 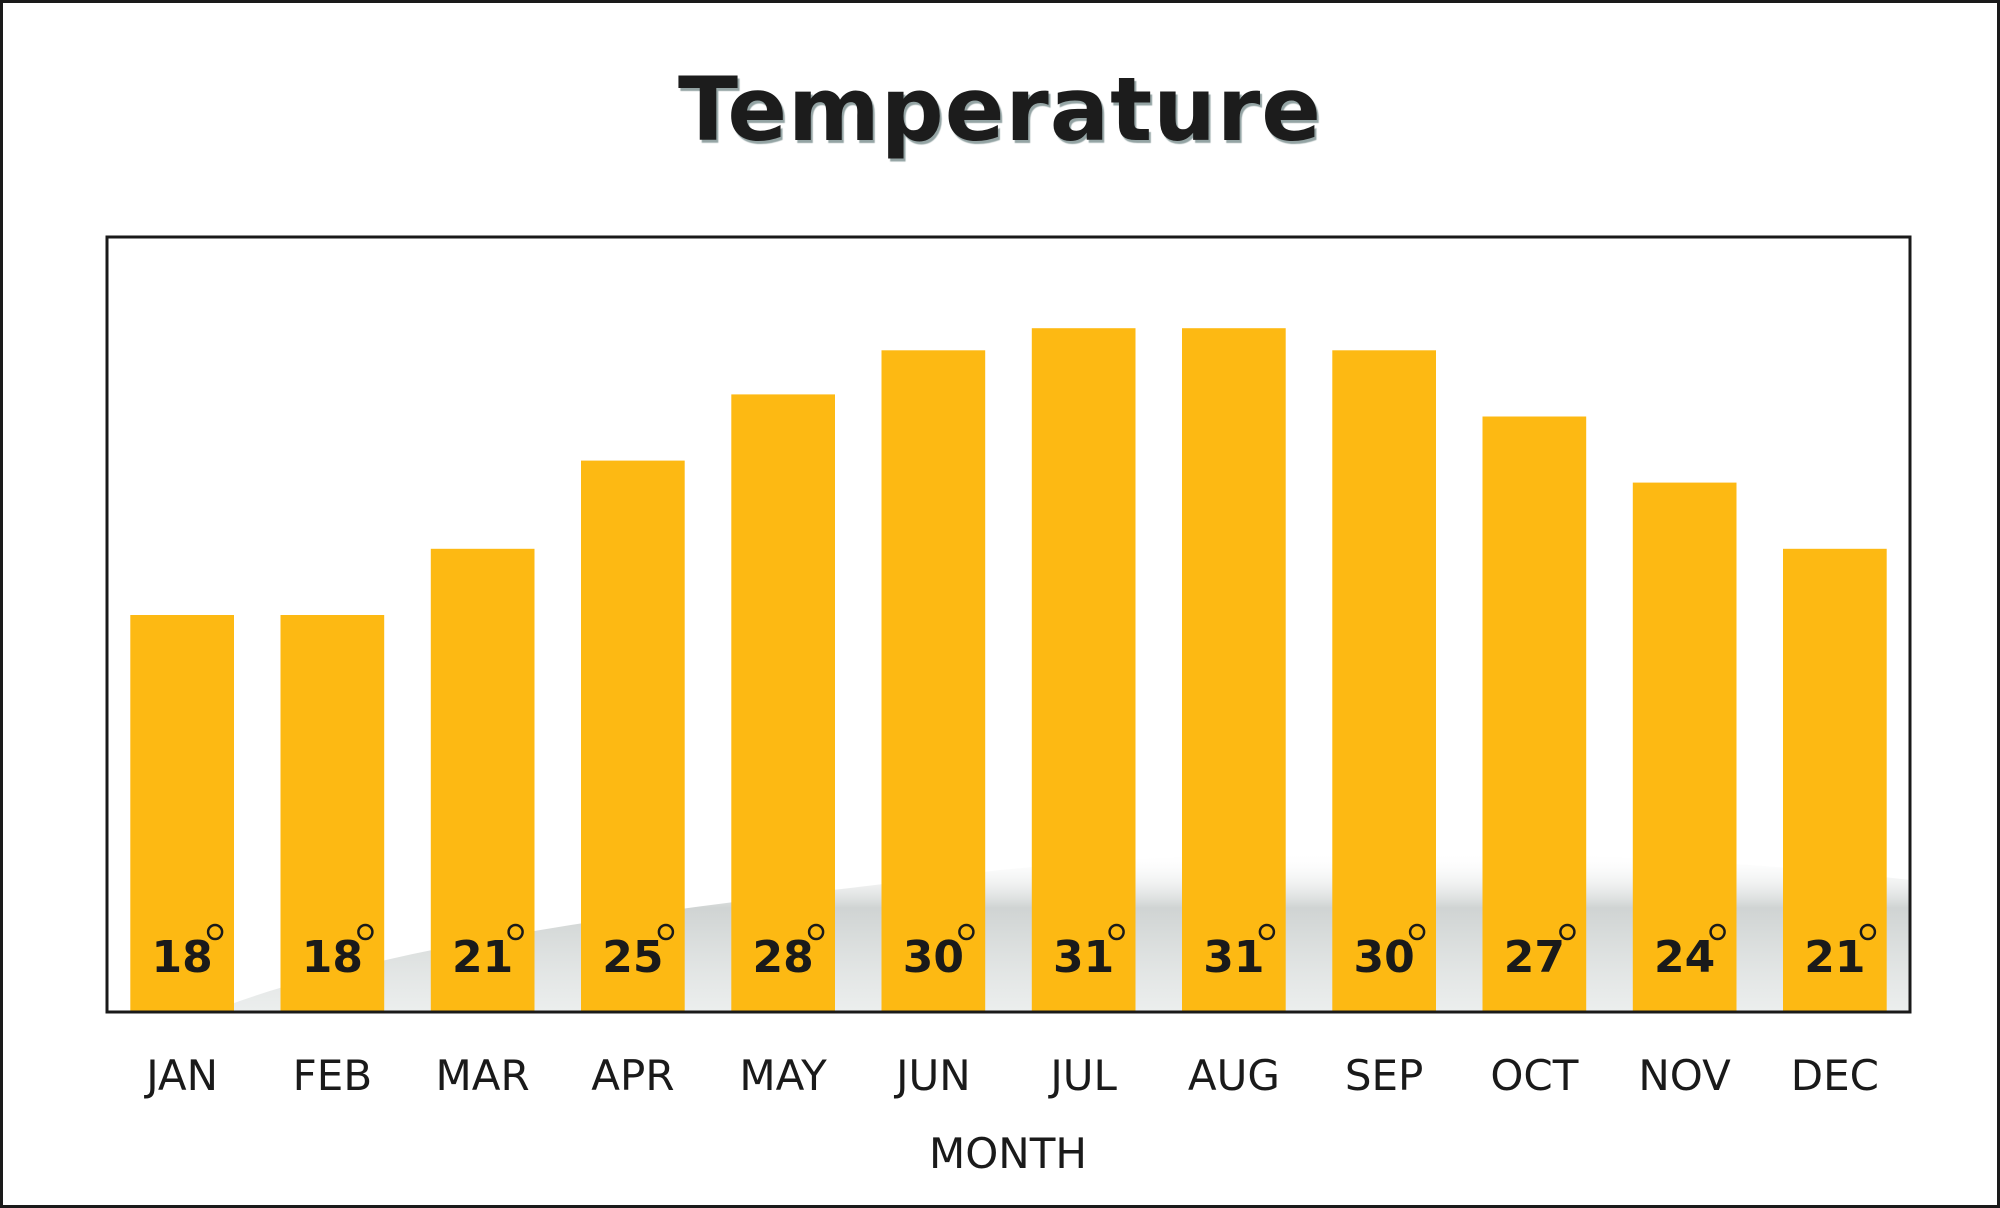 I want to click on data-label-jan: 18, so click(x=181, y=957).